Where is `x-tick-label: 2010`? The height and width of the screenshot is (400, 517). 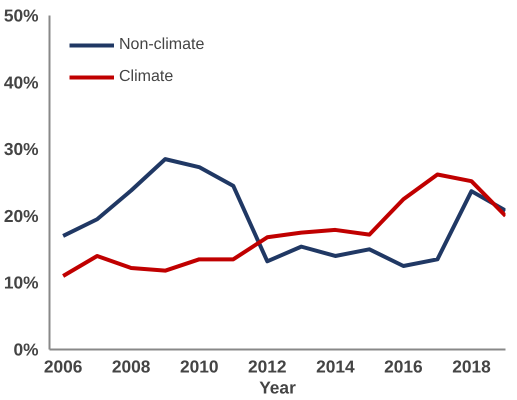
x-tick-label: 2010 is located at coordinates (199, 366).